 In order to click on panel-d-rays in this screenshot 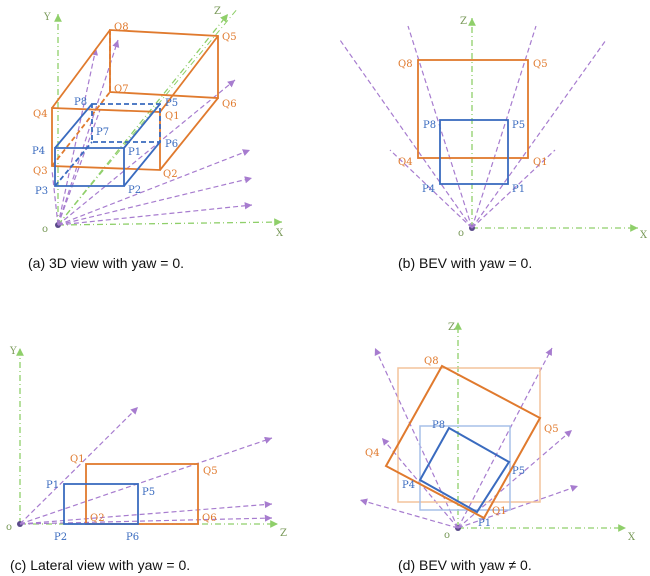, I will do `click(469, 438)`.